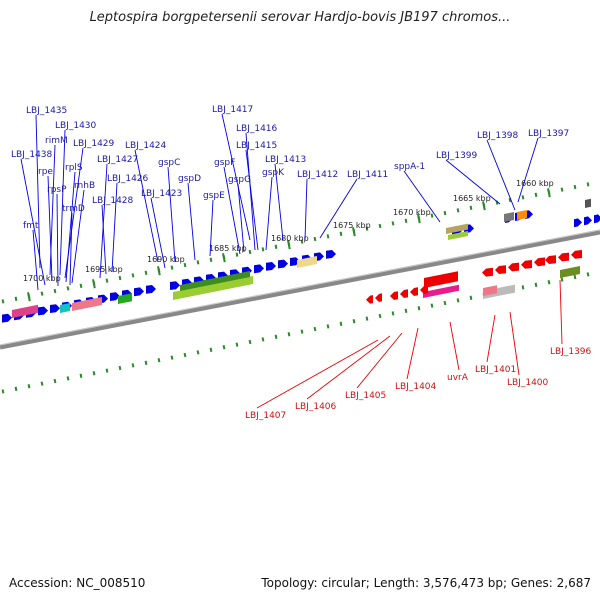 The width and height of the screenshot is (600, 600). What do you see at coordinates (316, 407) in the screenshot?
I see `reverse-gene-label: LBJ_1406` at bounding box center [316, 407].